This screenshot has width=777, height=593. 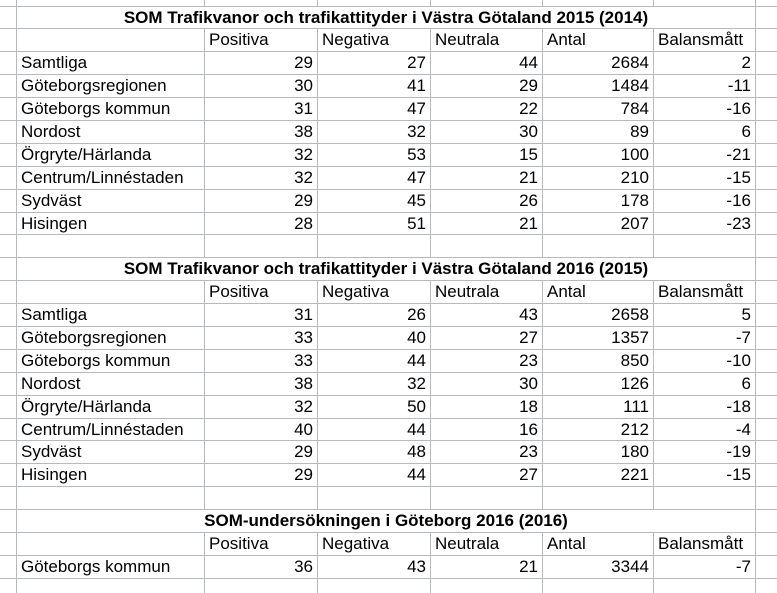 What do you see at coordinates (598, 315) in the screenshot?
I see `cell-antal: 2658` at bounding box center [598, 315].